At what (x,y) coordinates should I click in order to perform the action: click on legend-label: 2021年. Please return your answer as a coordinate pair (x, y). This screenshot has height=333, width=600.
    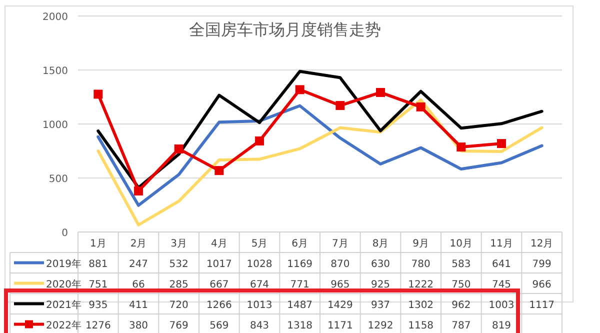
    Looking at the image, I should click on (64, 304).